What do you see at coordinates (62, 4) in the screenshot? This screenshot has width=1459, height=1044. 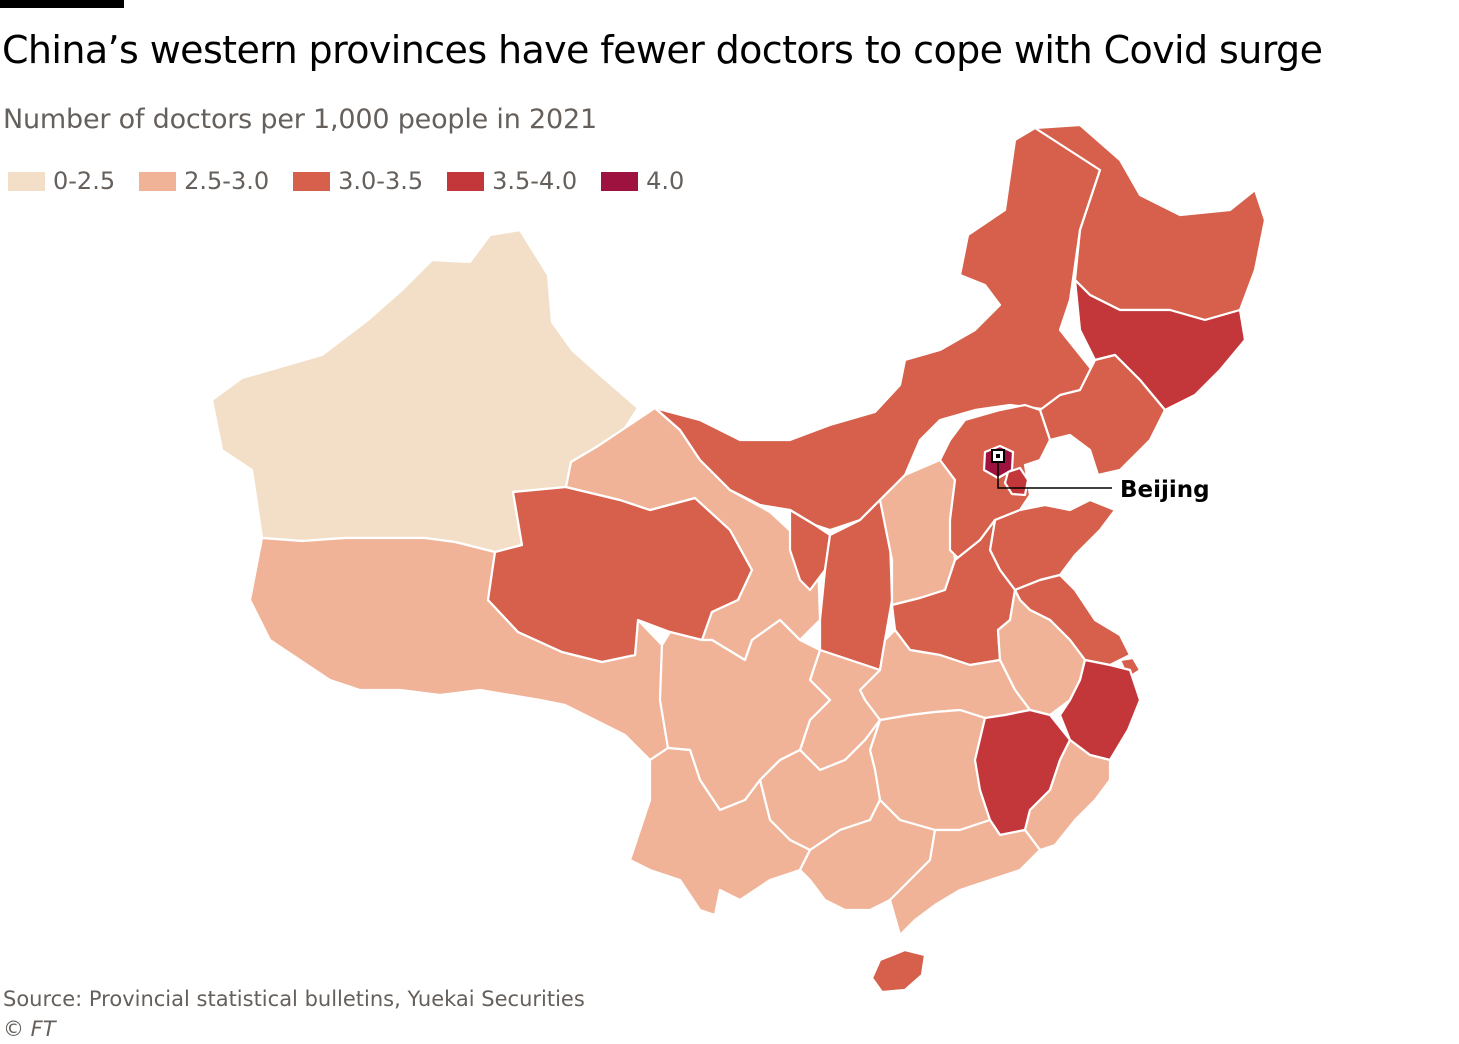 I see `top-rule` at bounding box center [62, 4].